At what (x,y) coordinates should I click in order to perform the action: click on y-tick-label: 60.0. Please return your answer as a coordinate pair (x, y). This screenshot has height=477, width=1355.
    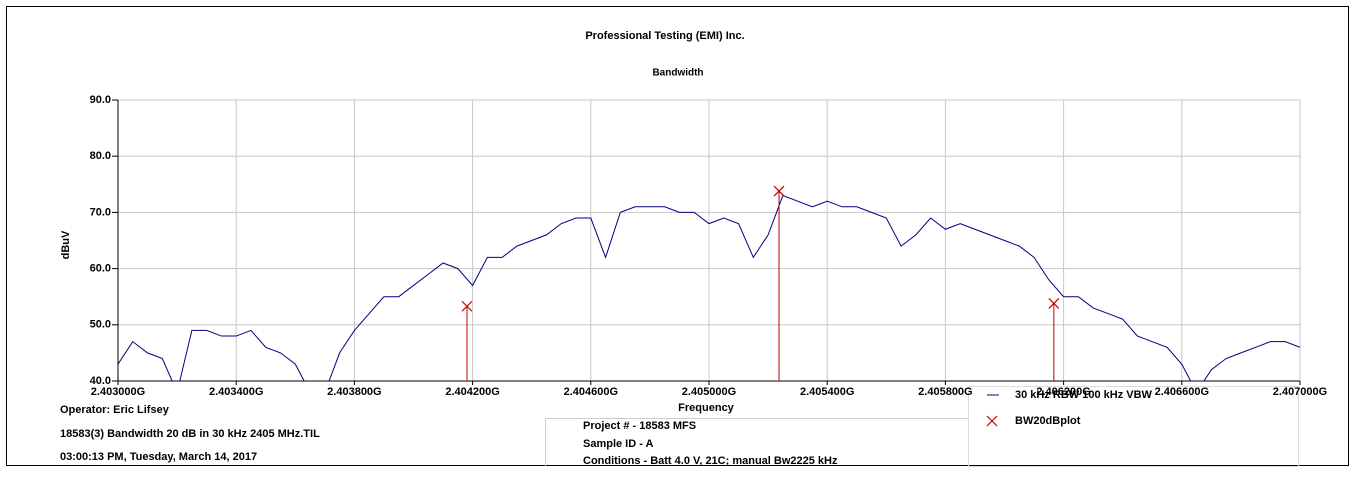
    Looking at the image, I should click on (100, 269).